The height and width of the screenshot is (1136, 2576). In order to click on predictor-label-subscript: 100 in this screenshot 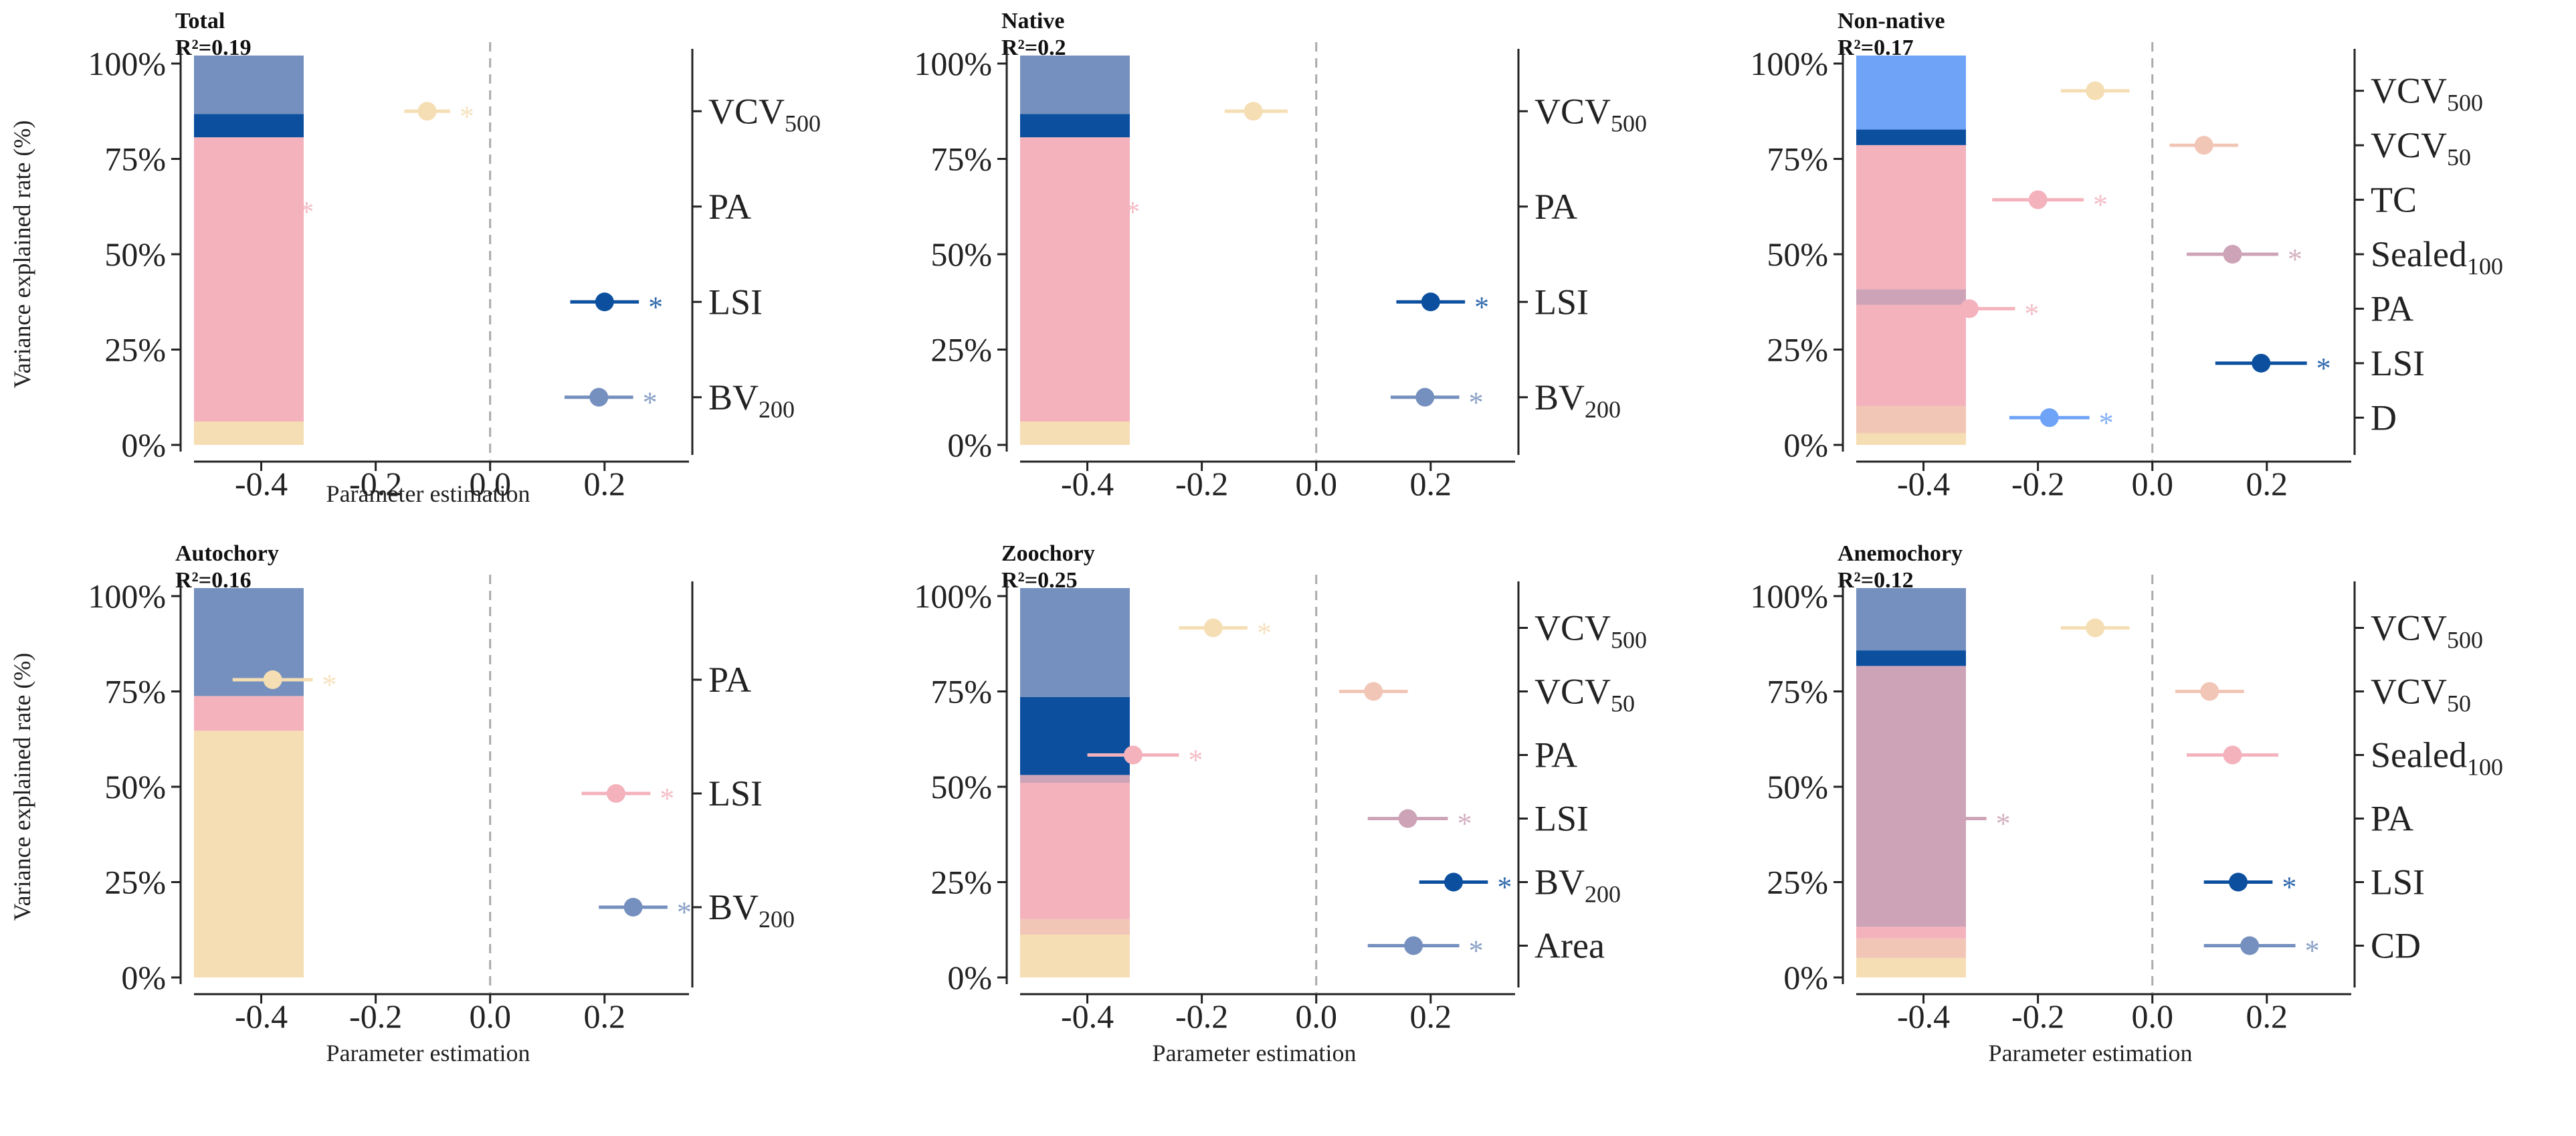, I will do `click(2485, 266)`.